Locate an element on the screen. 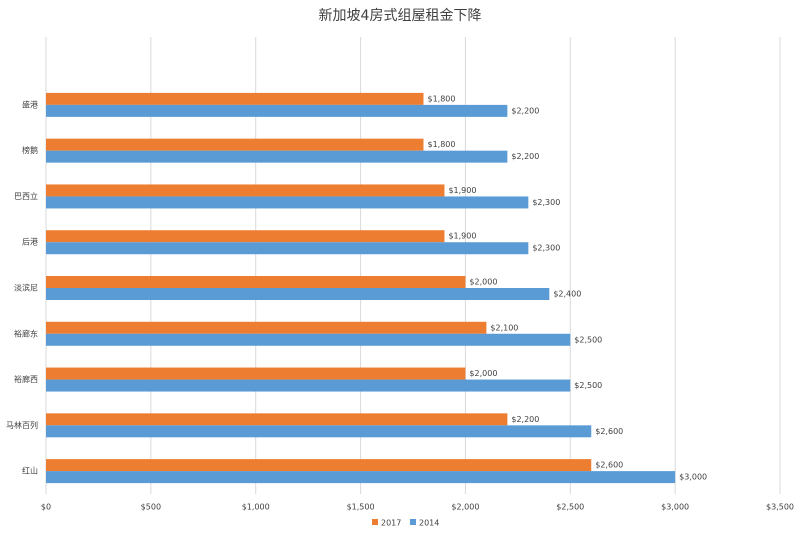 The image size is (800, 536). value-label: $3,000 is located at coordinates (693, 477).